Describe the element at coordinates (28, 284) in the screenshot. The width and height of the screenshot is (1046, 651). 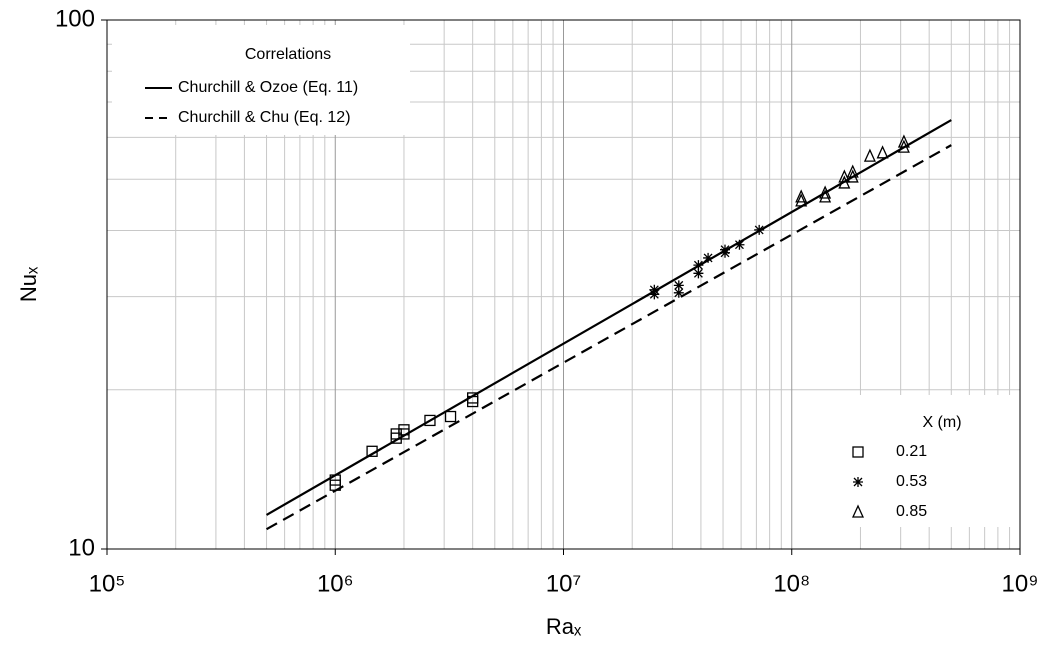
I see `y-axis-title: Nuₓ` at that location.